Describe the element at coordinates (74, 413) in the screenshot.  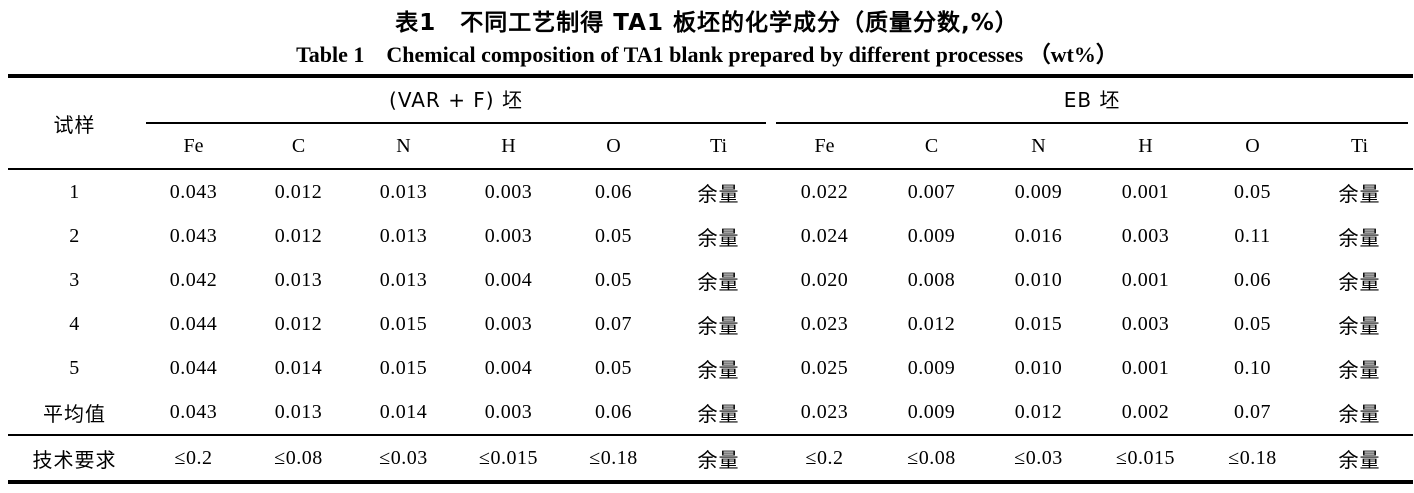
I see `row-label: 平均值` at that location.